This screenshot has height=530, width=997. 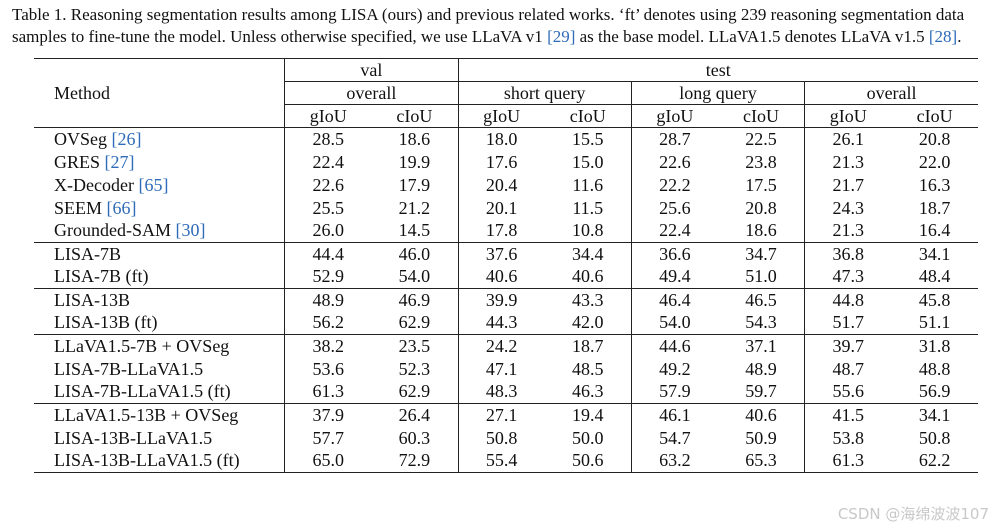 What do you see at coordinates (126, 138) in the screenshot?
I see `citation-link: [26]` at bounding box center [126, 138].